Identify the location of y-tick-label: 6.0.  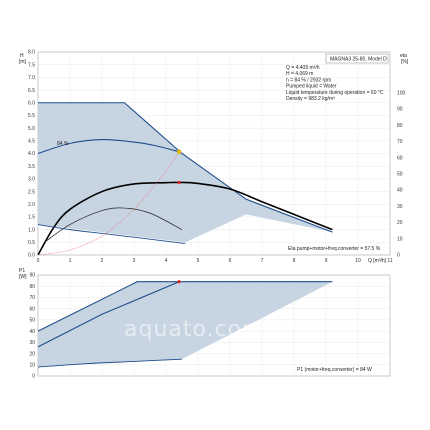
(31, 103).